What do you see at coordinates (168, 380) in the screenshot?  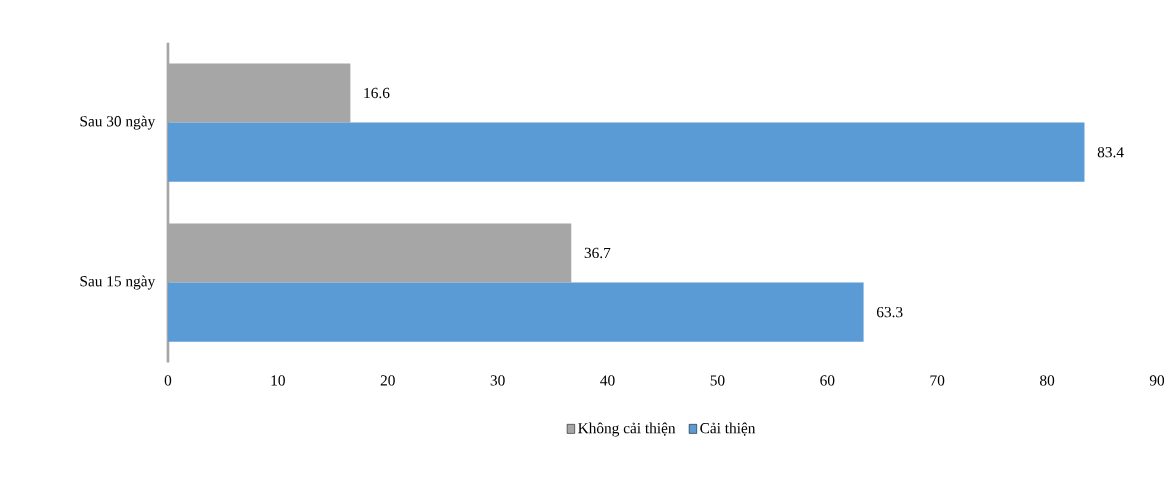 I see `x-tick-label: 0` at bounding box center [168, 380].